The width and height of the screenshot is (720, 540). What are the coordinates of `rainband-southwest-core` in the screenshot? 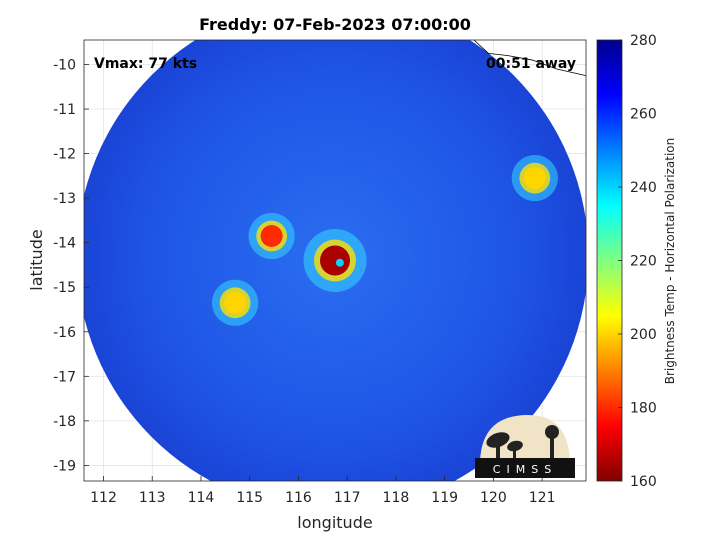 It's located at (235, 302).